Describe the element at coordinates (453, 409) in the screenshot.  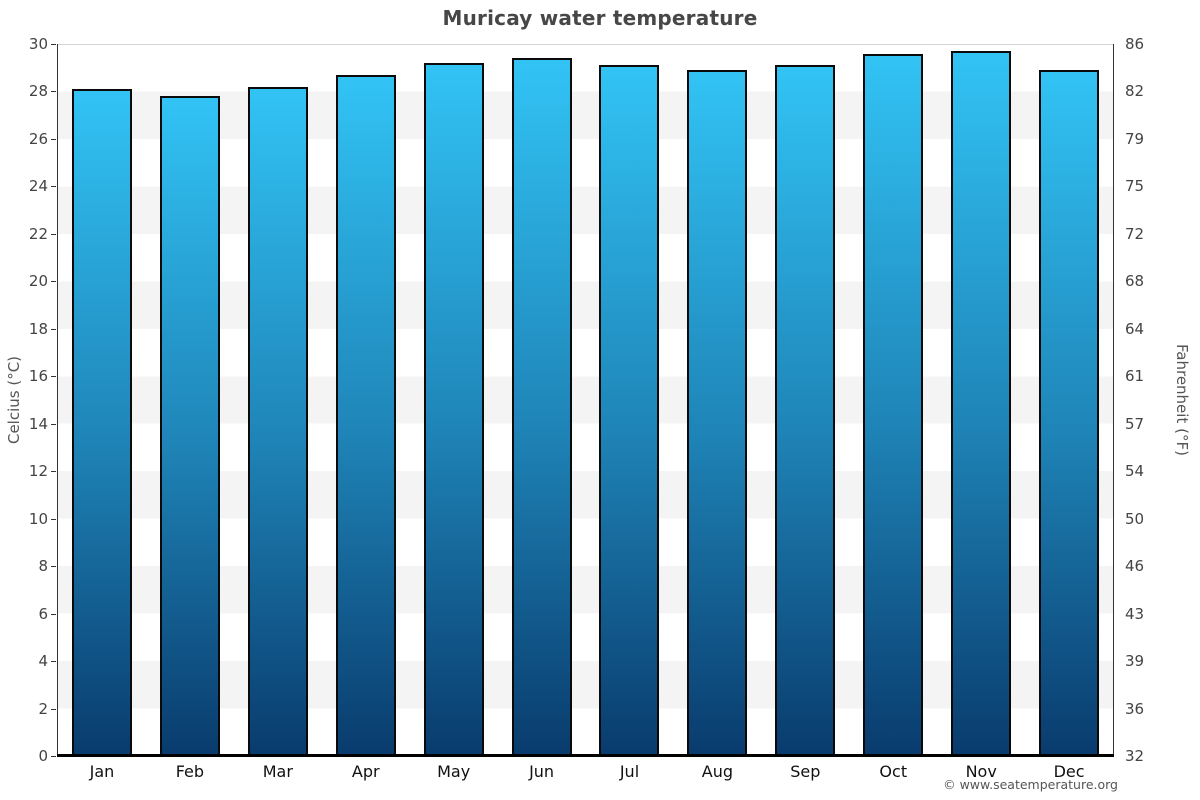
I see `temperature-bar-may` at that location.